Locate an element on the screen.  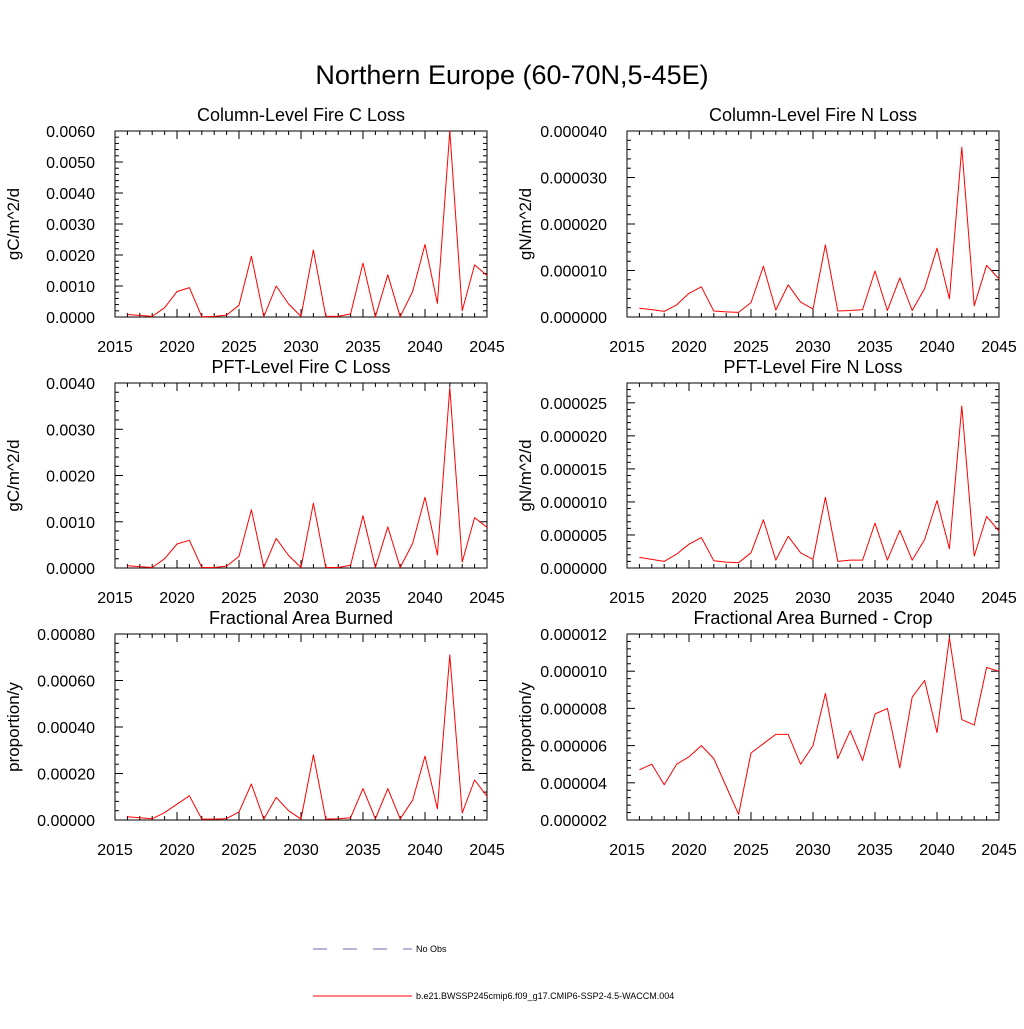
y-tick-label: 0.00000 is located at coordinates (66, 821).